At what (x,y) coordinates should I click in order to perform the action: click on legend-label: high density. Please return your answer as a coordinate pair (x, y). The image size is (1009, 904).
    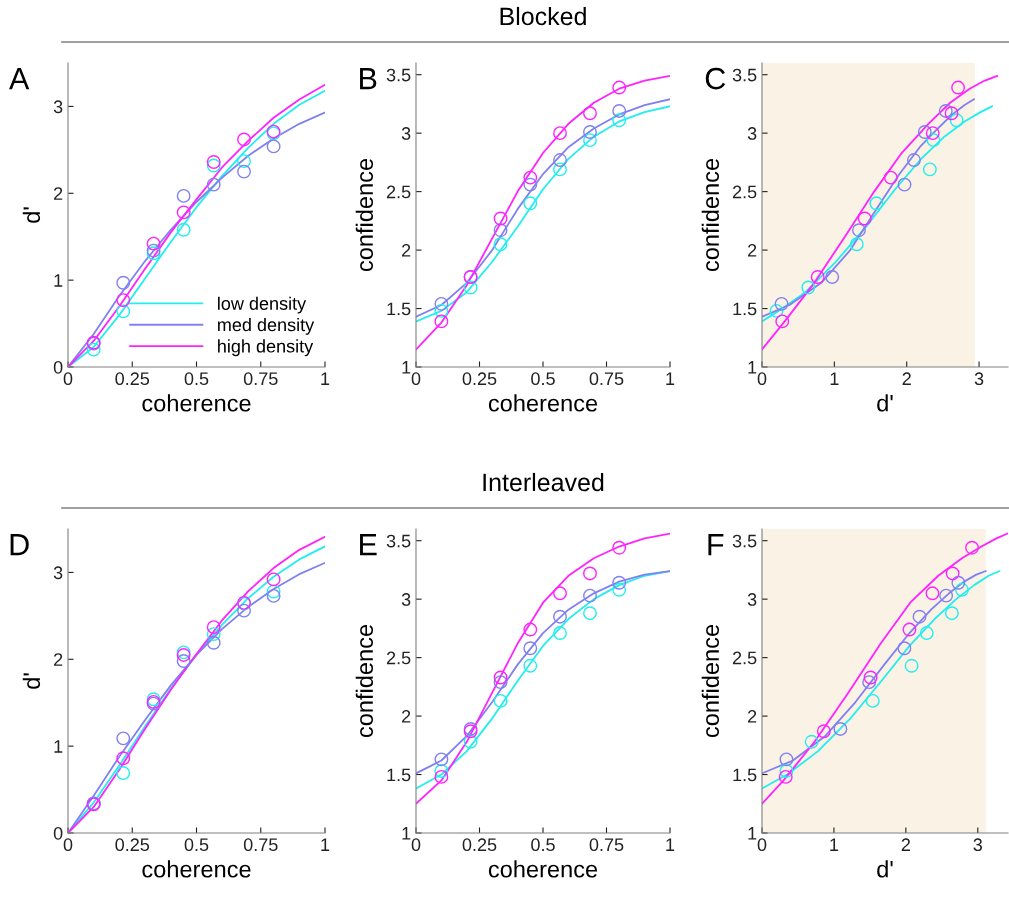
    Looking at the image, I should click on (266, 348).